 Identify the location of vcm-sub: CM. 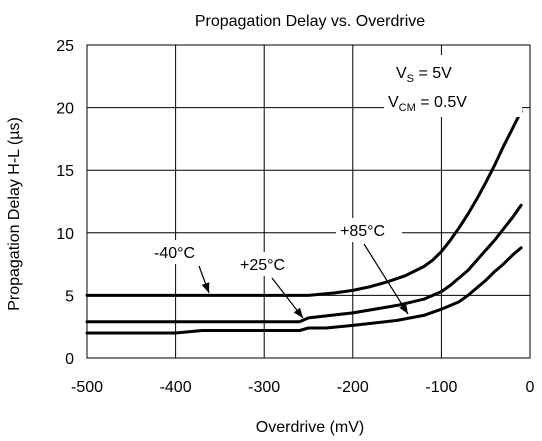
(407, 108).